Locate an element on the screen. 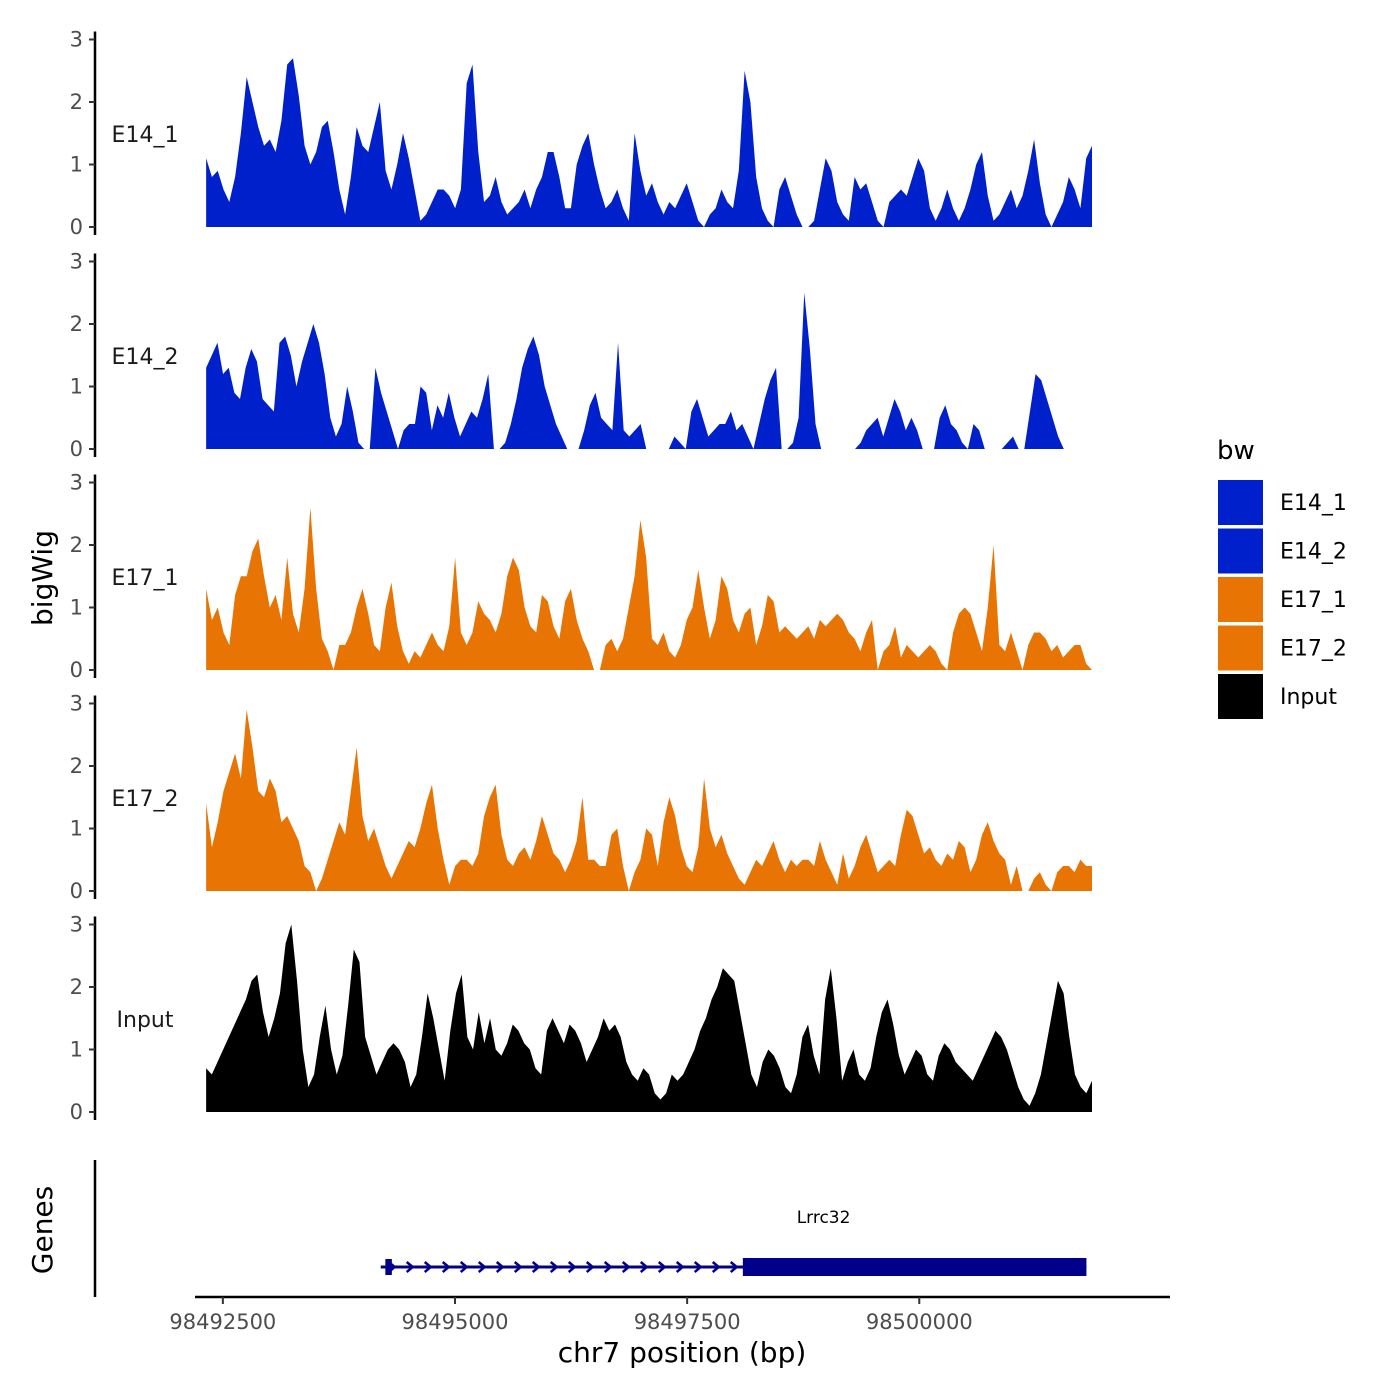 The image size is (1400, 1400). track-e17-2: 0 1 2 3 E17_2 is located at coordinates (581, 797).